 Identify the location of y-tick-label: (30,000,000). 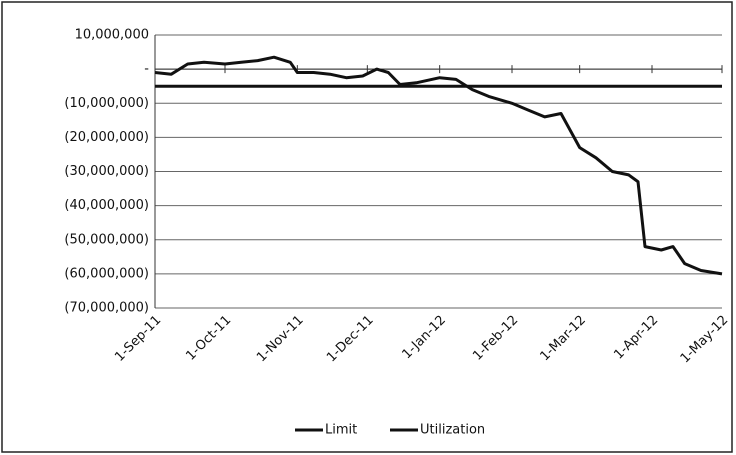
(106, 171).